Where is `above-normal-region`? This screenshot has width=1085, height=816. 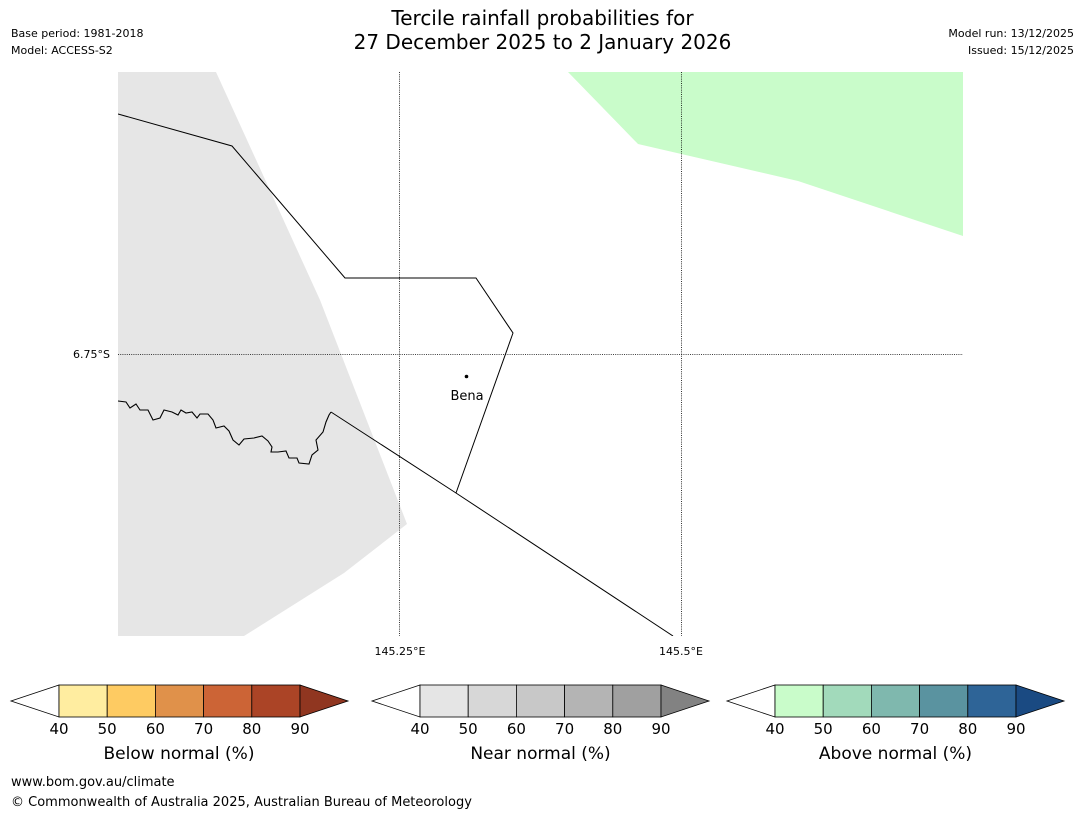 above-normal-region is located at coordinates (765, 154).